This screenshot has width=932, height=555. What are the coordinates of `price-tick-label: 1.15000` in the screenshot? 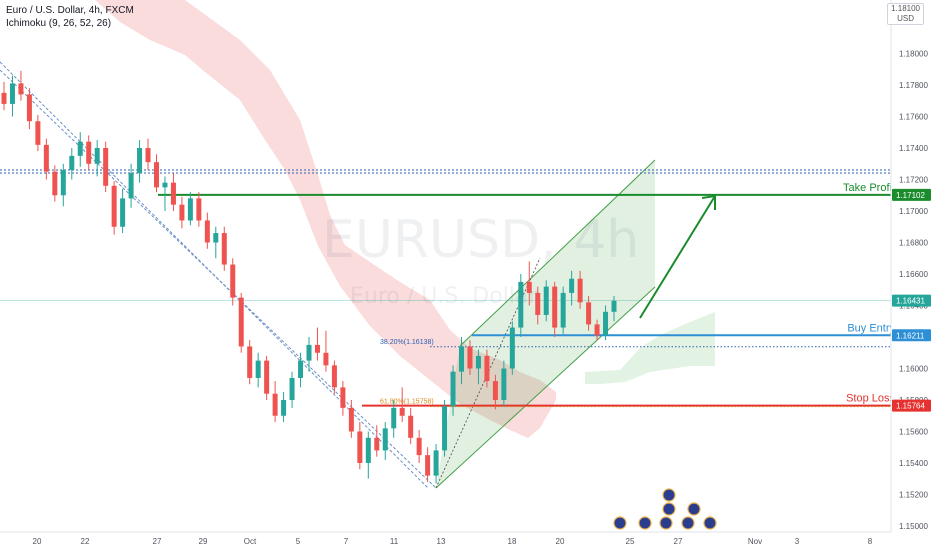 It's located at (913, 526).